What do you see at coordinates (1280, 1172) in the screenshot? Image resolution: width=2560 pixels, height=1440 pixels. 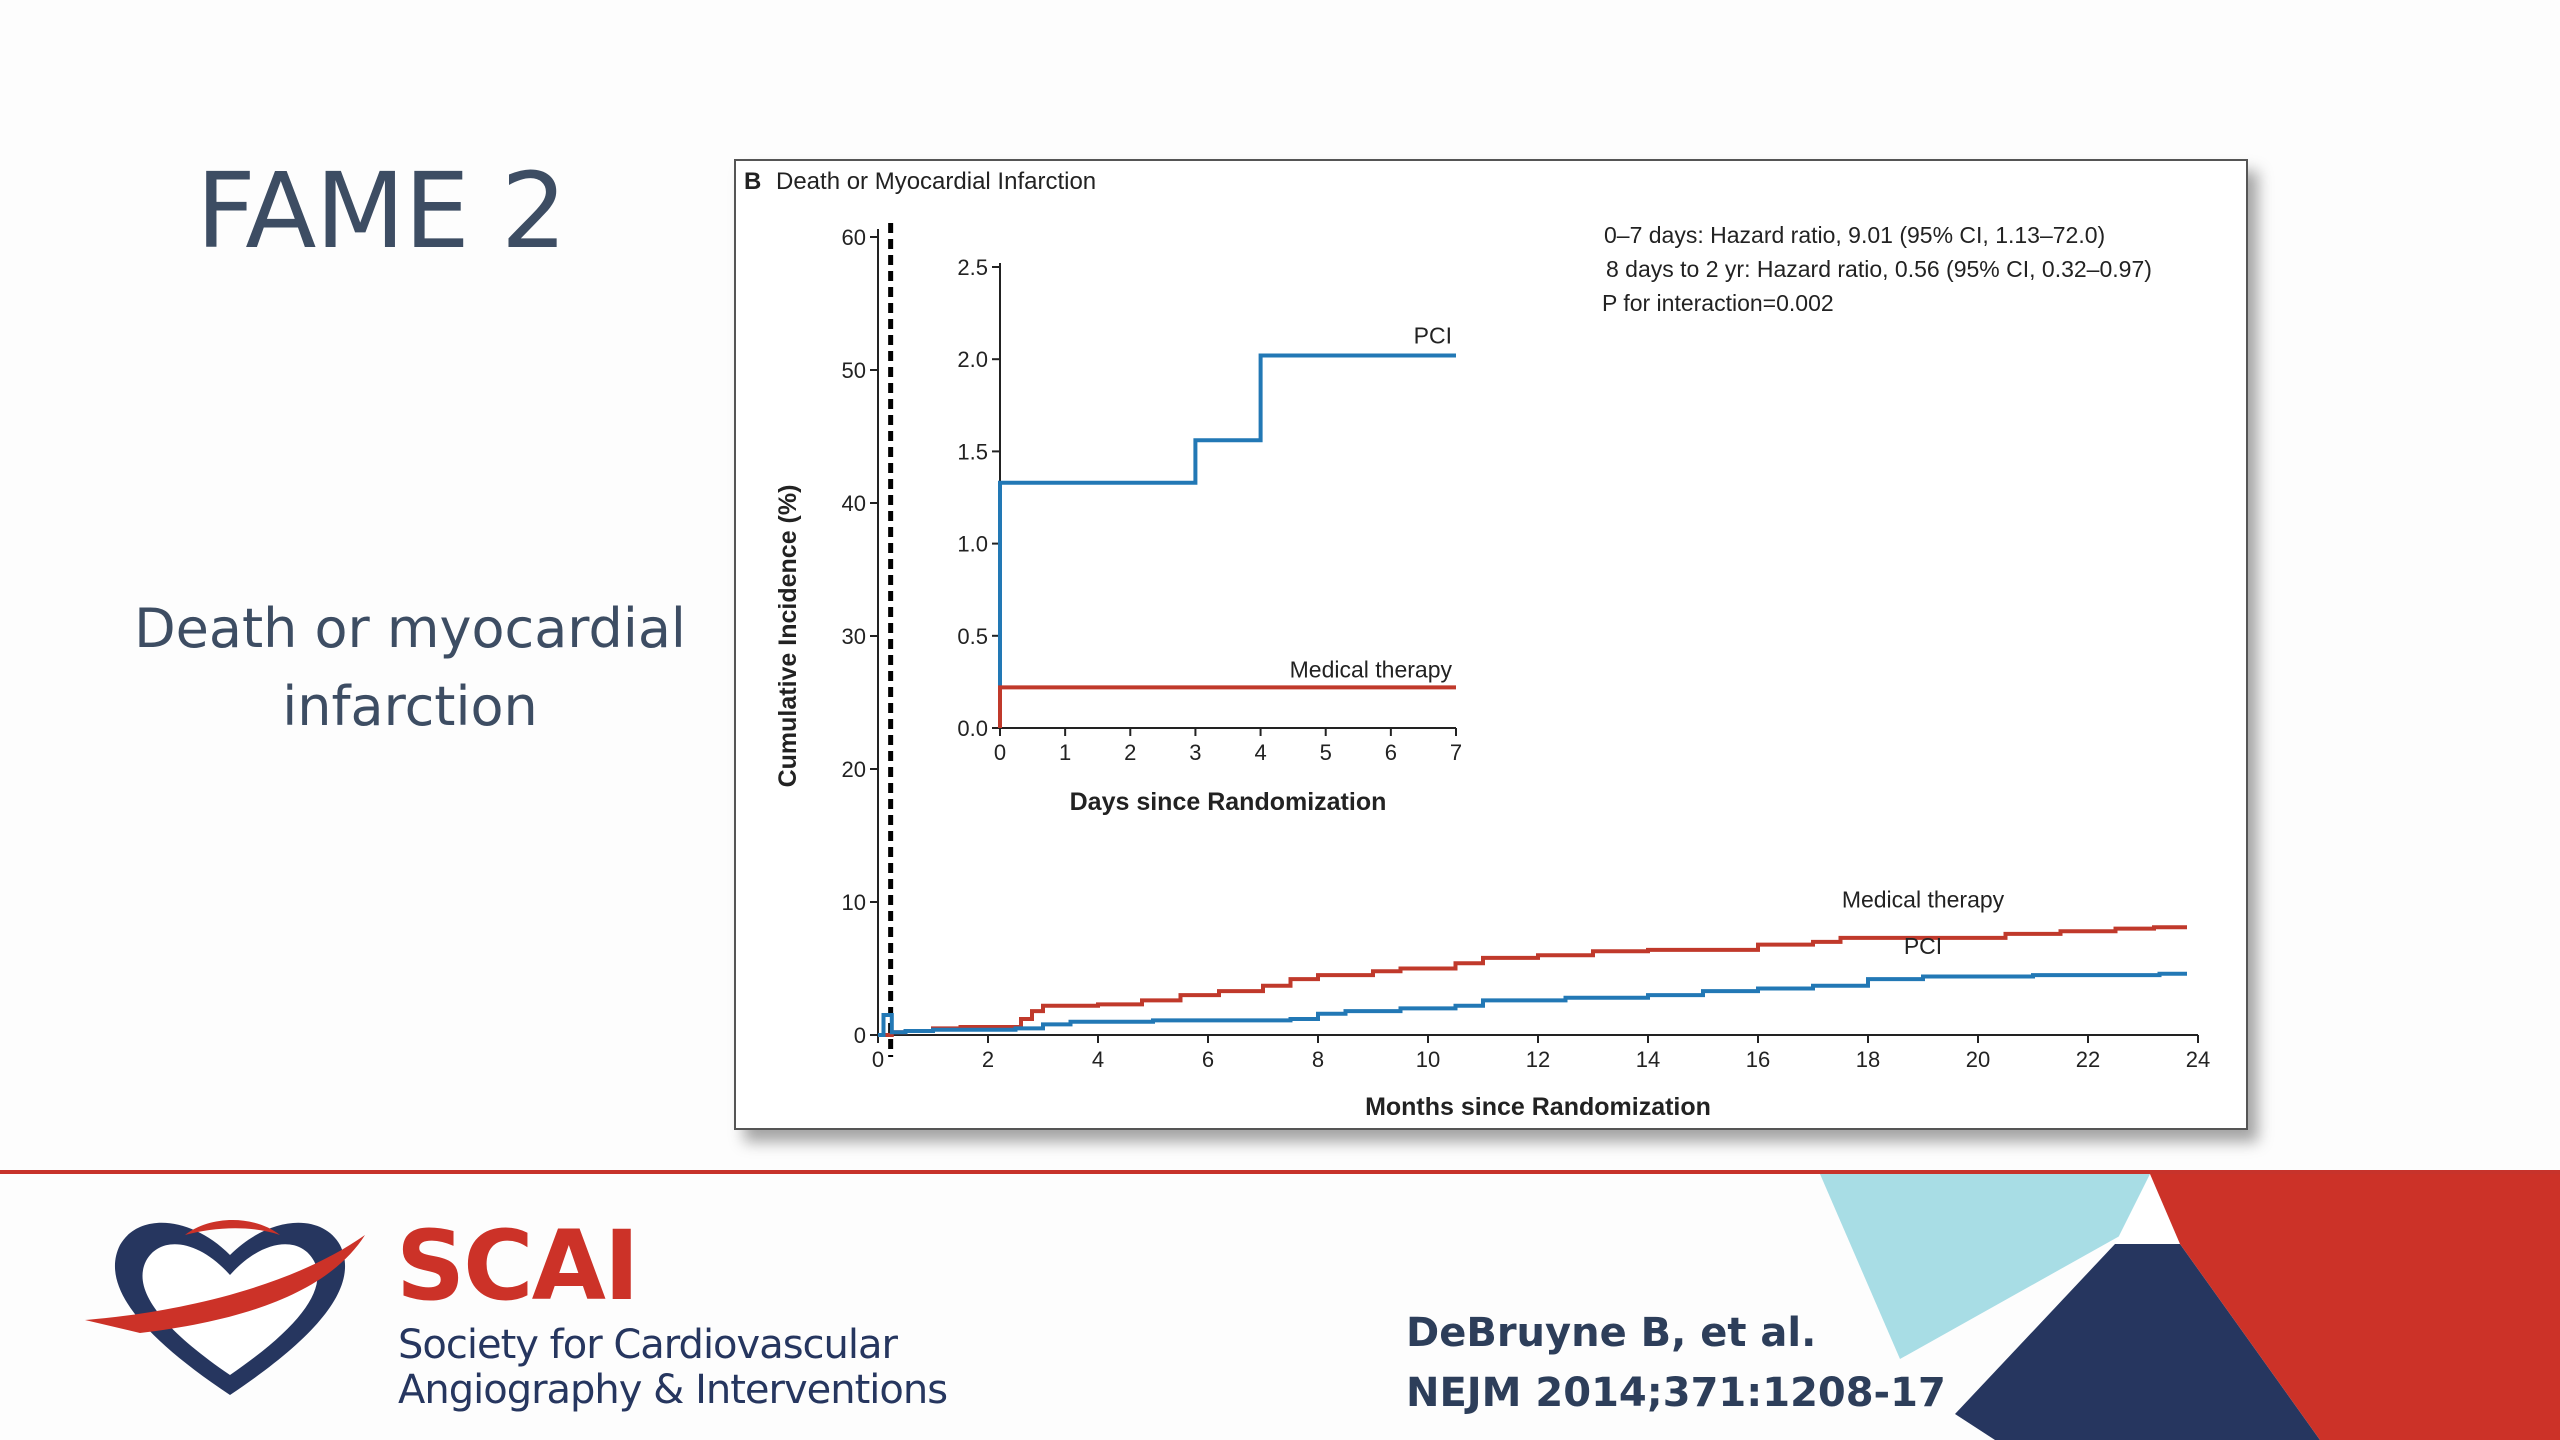 I see `footer-divider` at bounding box center [1280, 1172].